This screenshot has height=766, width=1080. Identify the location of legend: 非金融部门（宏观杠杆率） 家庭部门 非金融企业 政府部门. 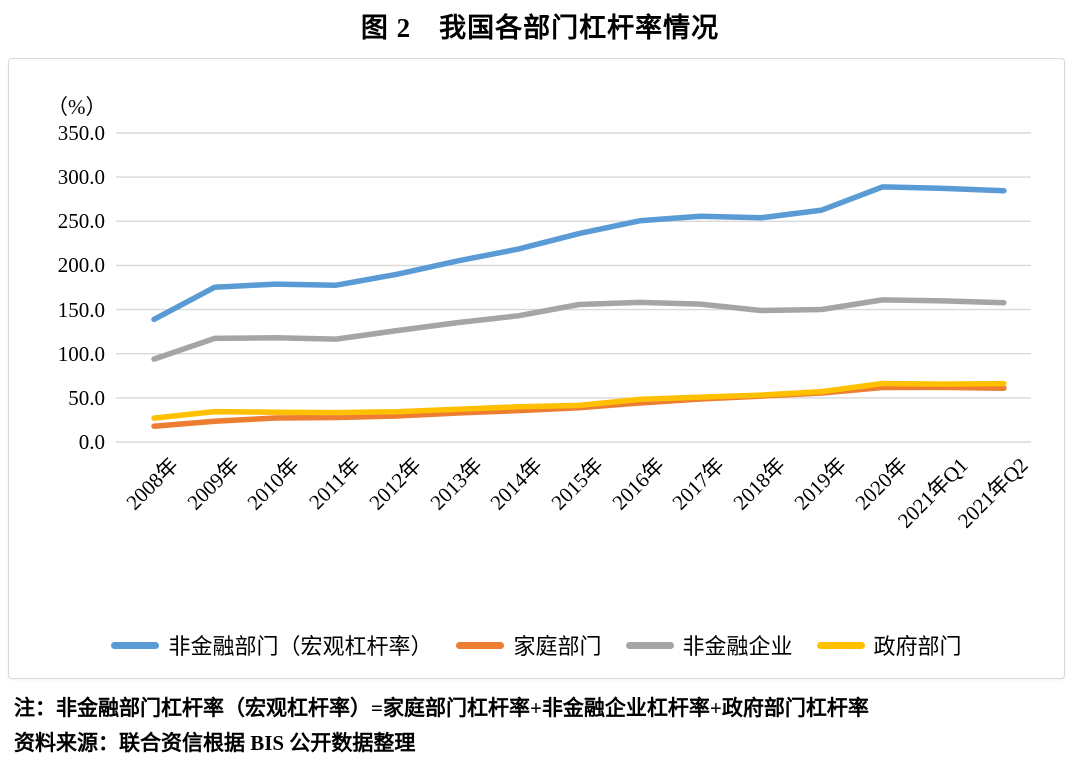
(536, 645).